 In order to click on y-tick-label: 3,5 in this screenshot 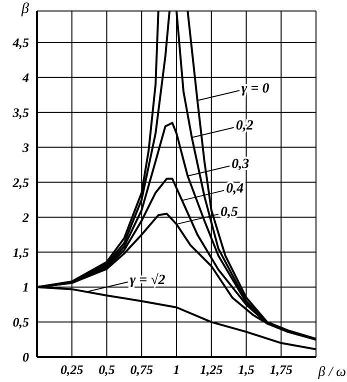, I will do `click(21, 112)`.